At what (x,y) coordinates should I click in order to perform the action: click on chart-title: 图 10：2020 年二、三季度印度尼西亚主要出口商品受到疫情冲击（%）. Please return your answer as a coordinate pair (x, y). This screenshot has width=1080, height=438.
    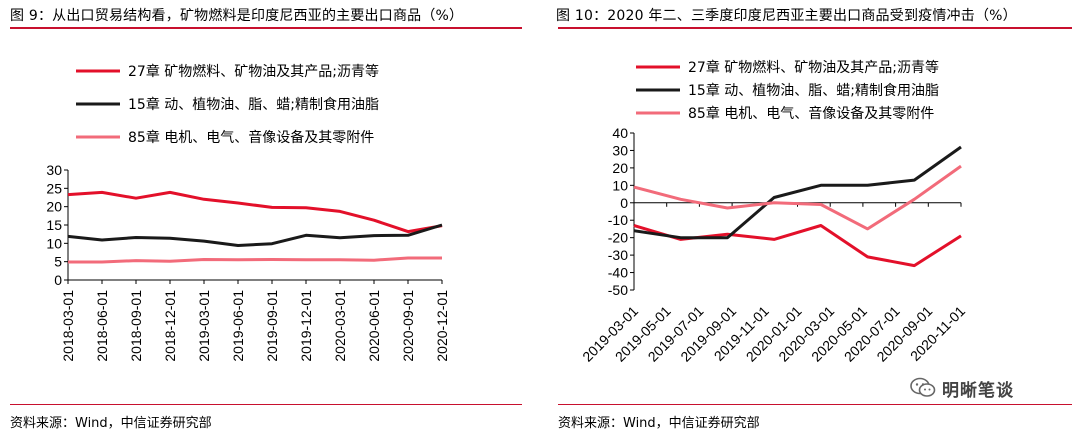
    Looking at the image, I should click on (786, 16).